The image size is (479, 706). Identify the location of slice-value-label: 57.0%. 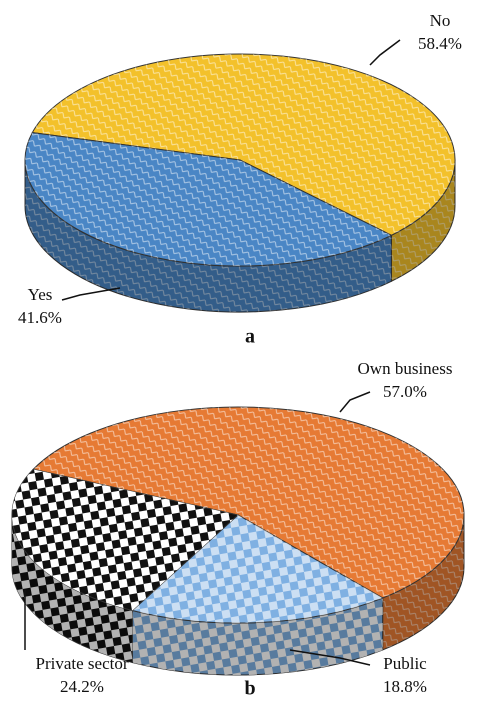
(405, 391).